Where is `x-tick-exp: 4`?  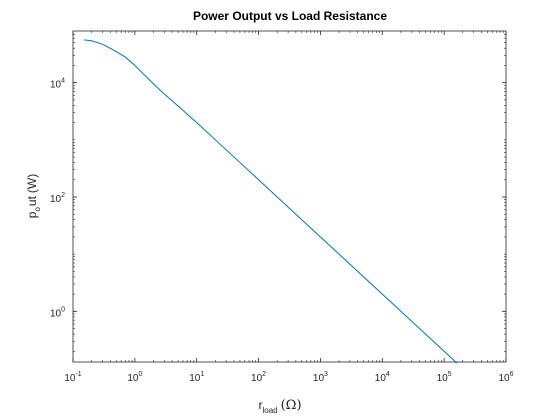 x-tick-exp: 4 is located at coordinates (388, 374).